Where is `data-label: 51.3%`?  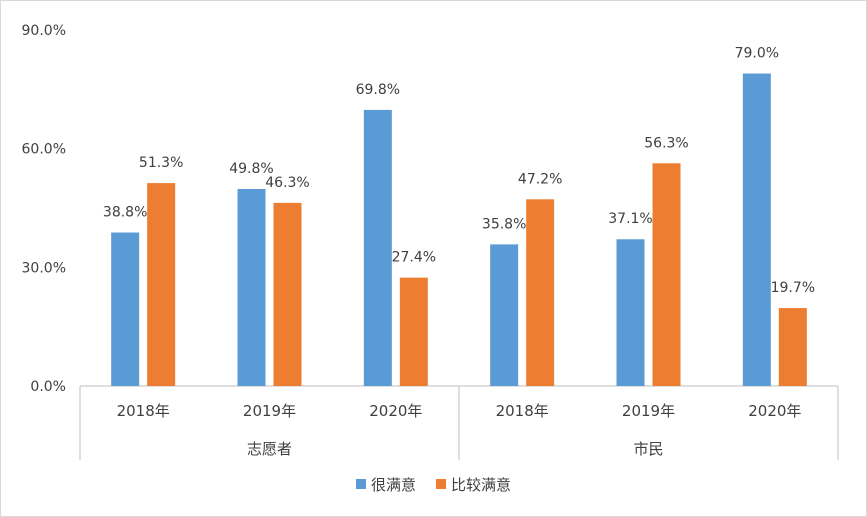
data-label: 51.3% is located at coordinates (161, 163).